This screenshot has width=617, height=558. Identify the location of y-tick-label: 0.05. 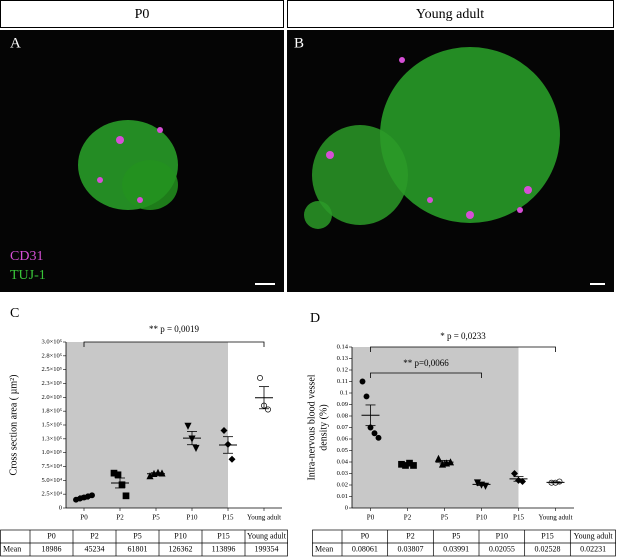
(342, 450).